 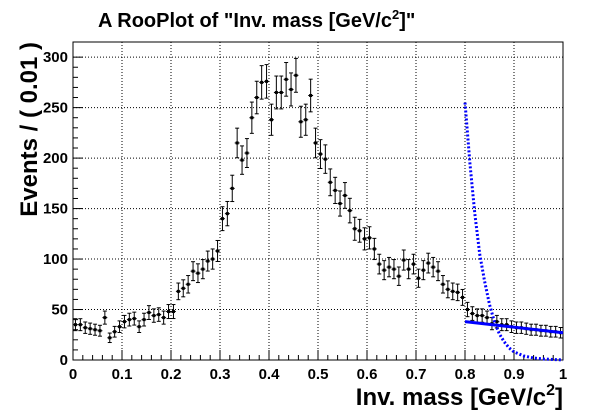 What do you see at coordinates (55, 158) in the screenshot?
I see `y-tick-label: 200` at bounding box center [55, 158].